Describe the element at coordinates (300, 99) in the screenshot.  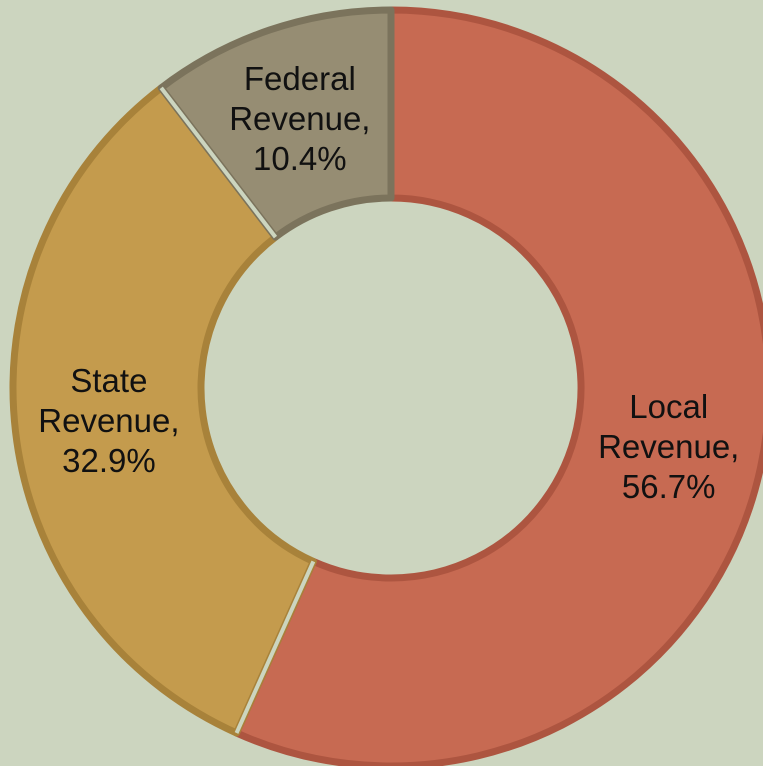
I see `data-label-category: Federal Revenue,` at that location.